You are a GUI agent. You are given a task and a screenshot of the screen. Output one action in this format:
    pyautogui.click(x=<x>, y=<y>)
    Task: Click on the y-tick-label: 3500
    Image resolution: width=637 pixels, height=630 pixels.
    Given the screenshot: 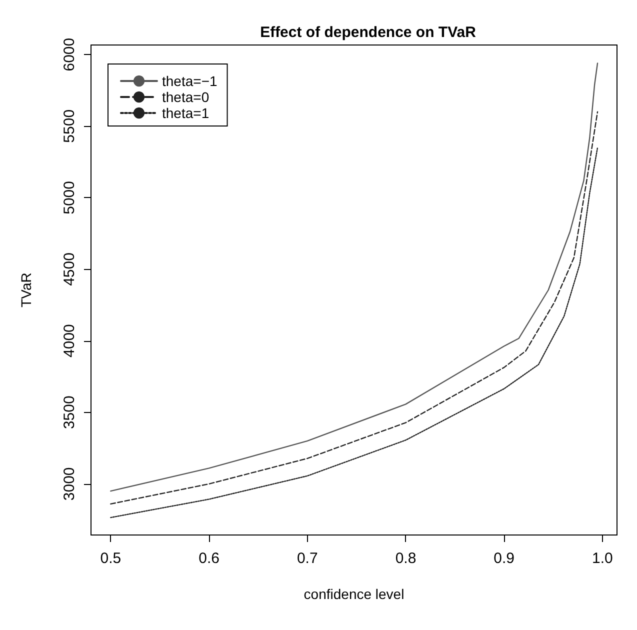 What is the action you would take?
    pyautogui.click(x=69, y=413)
    